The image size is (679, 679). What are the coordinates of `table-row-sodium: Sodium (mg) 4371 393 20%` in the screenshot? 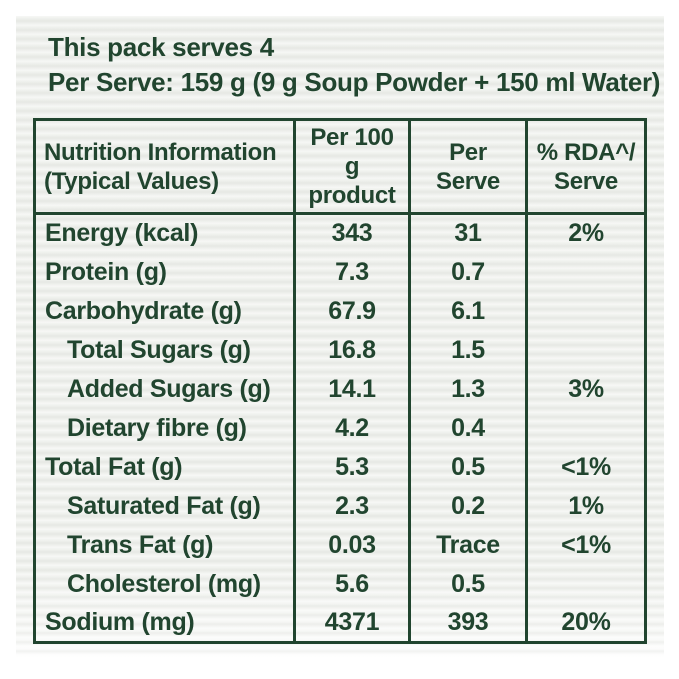 It's located at (340, 623).